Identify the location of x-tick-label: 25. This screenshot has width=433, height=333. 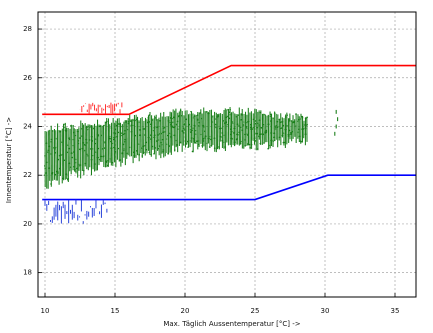
(255, 311).